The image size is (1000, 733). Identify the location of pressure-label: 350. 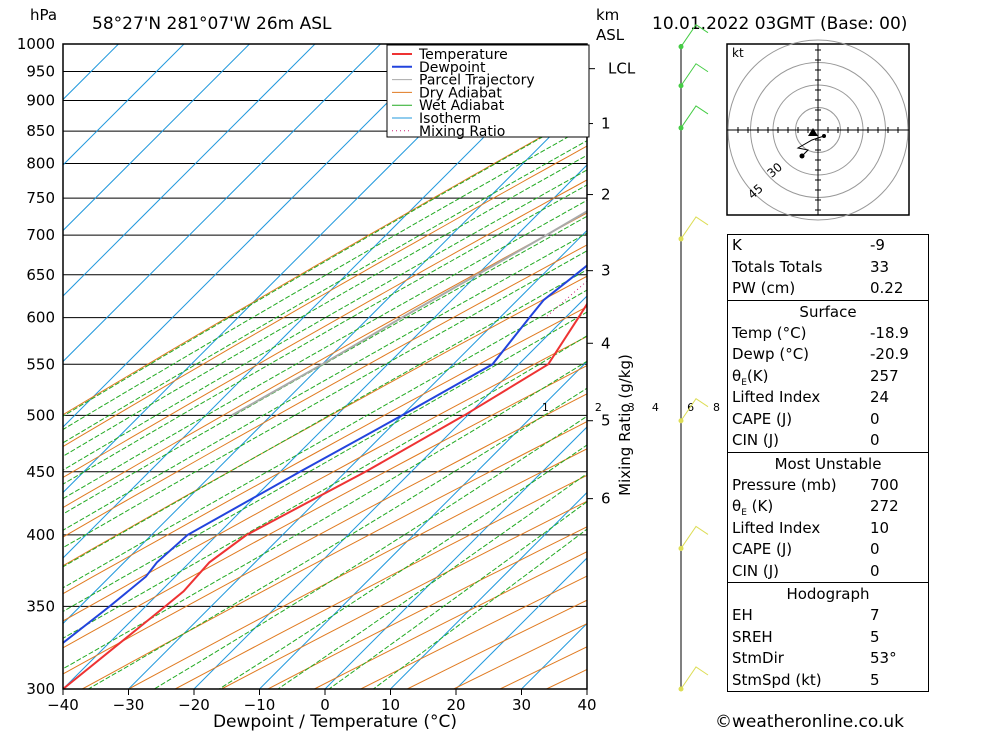
(40, 606).